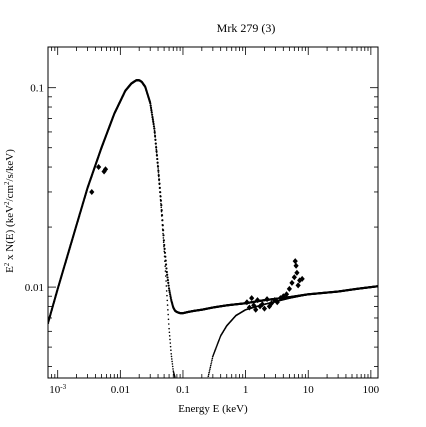 This screenshot has height=427, width=426. Describe the element at coordinates (9, 211) in the screenshot. I see `y-axis-label: E2 x N(E) (keV2/cm2/s/keV)` at that location.